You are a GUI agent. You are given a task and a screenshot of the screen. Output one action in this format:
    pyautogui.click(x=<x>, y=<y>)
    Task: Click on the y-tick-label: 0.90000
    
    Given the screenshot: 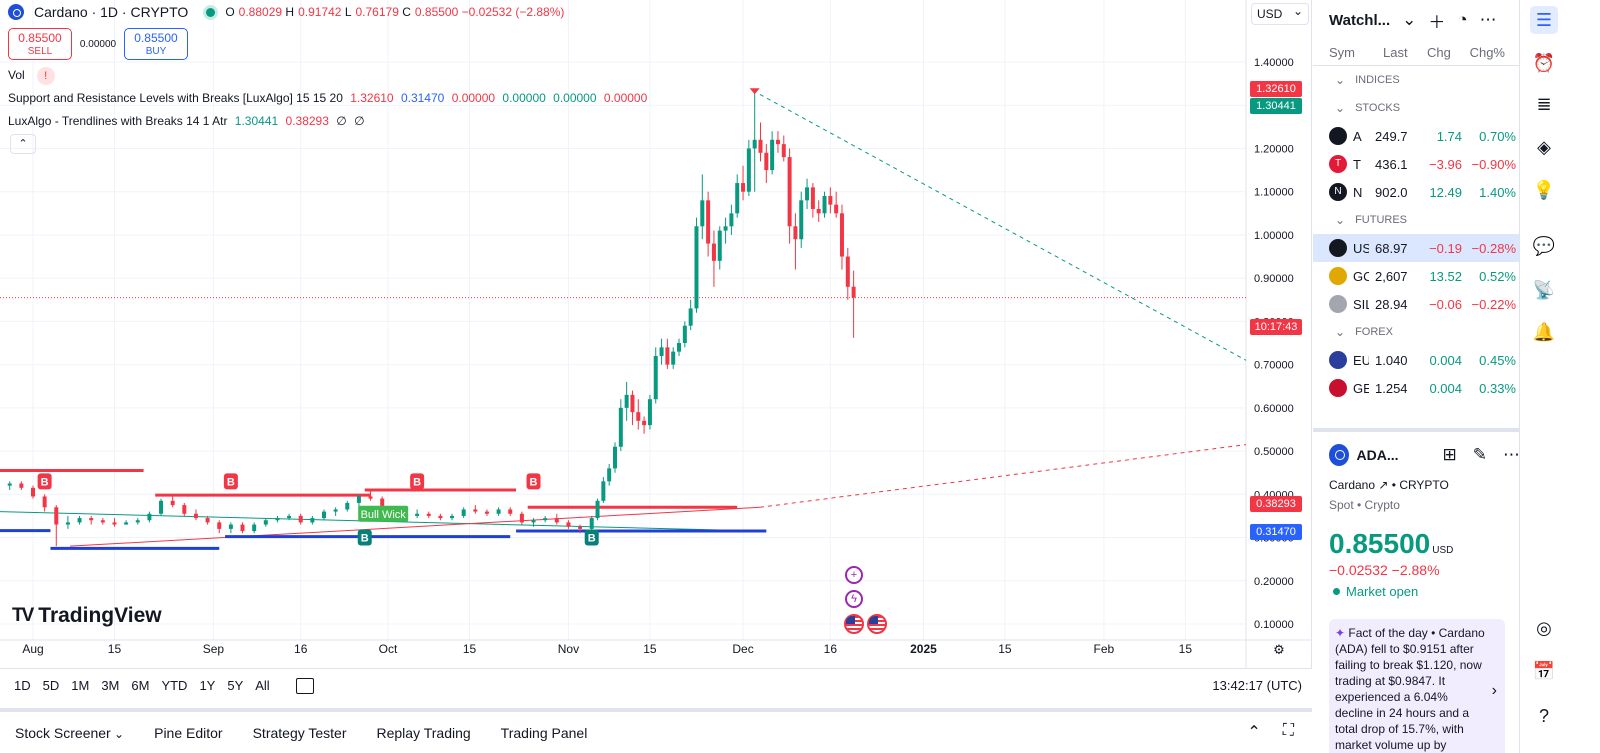 What is the action you would take?
    pyautogui.click(x=1274, y=279)
    